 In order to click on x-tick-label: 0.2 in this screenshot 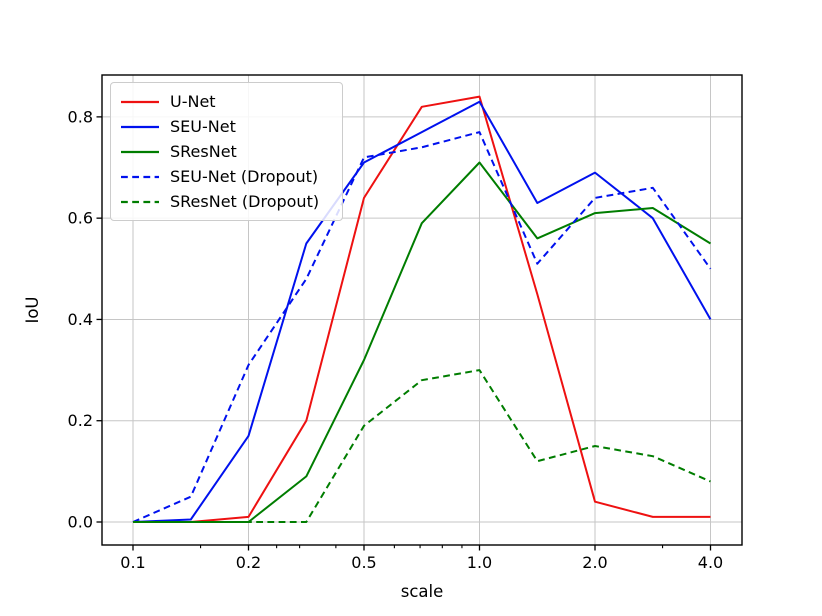, I will do `click(248, 562)`.